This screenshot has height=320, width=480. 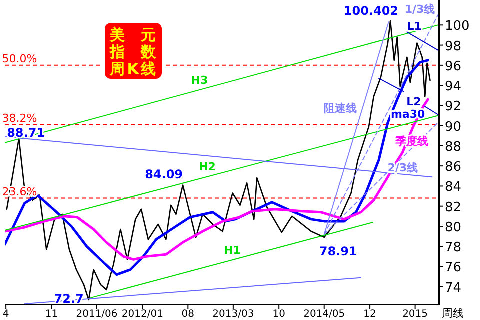 What do you see at coordinates (279, 314) in the screenshot?
I see `x-tick-label: 10` at bounding box center [279, 314].